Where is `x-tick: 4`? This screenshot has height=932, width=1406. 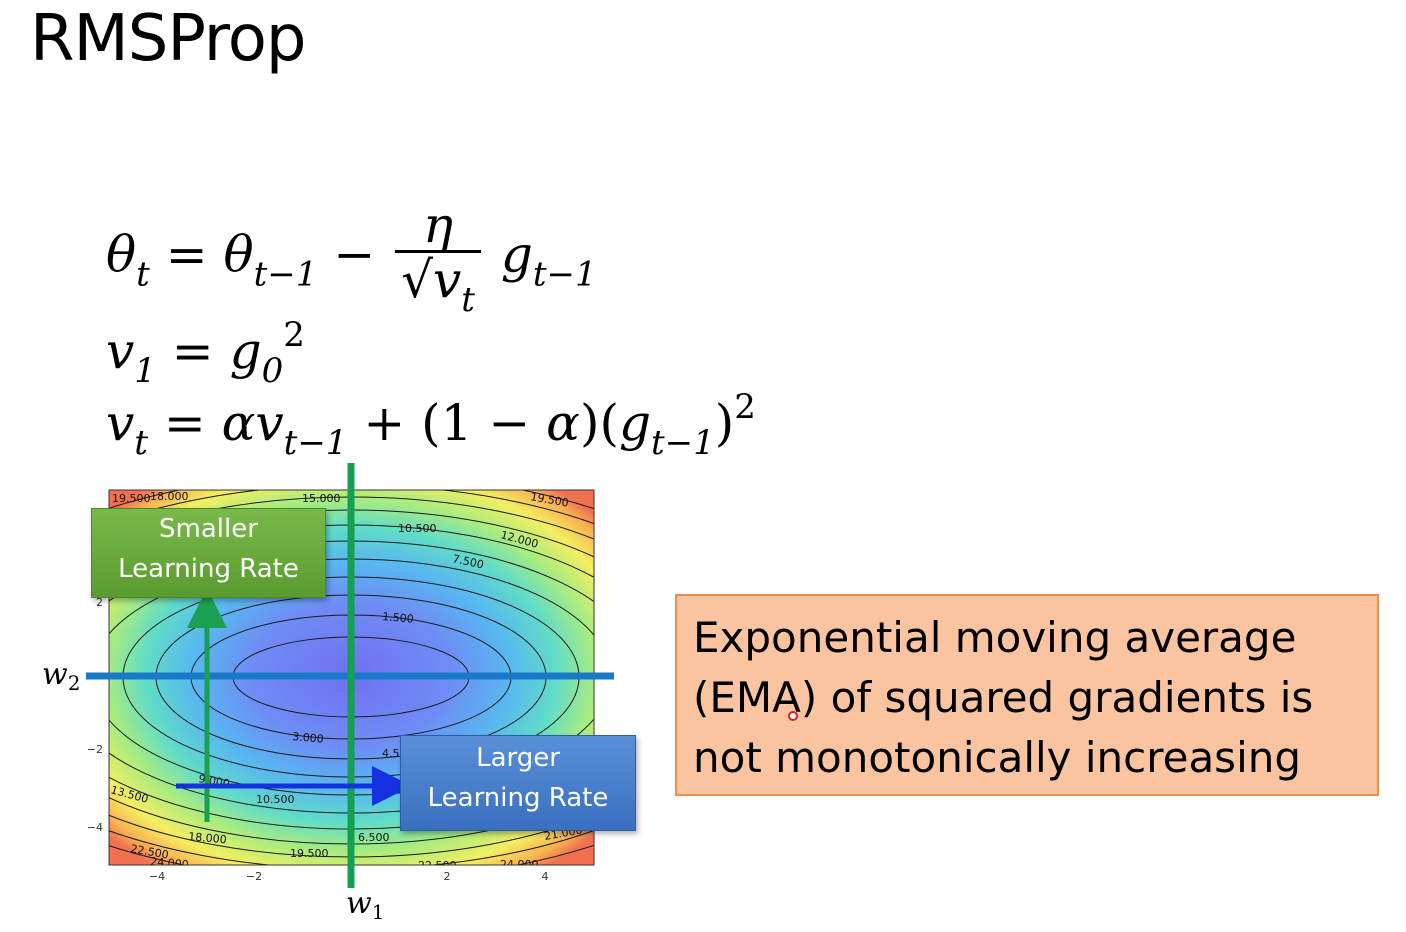
x-tick: 4 is located at coordinates (545, 876).